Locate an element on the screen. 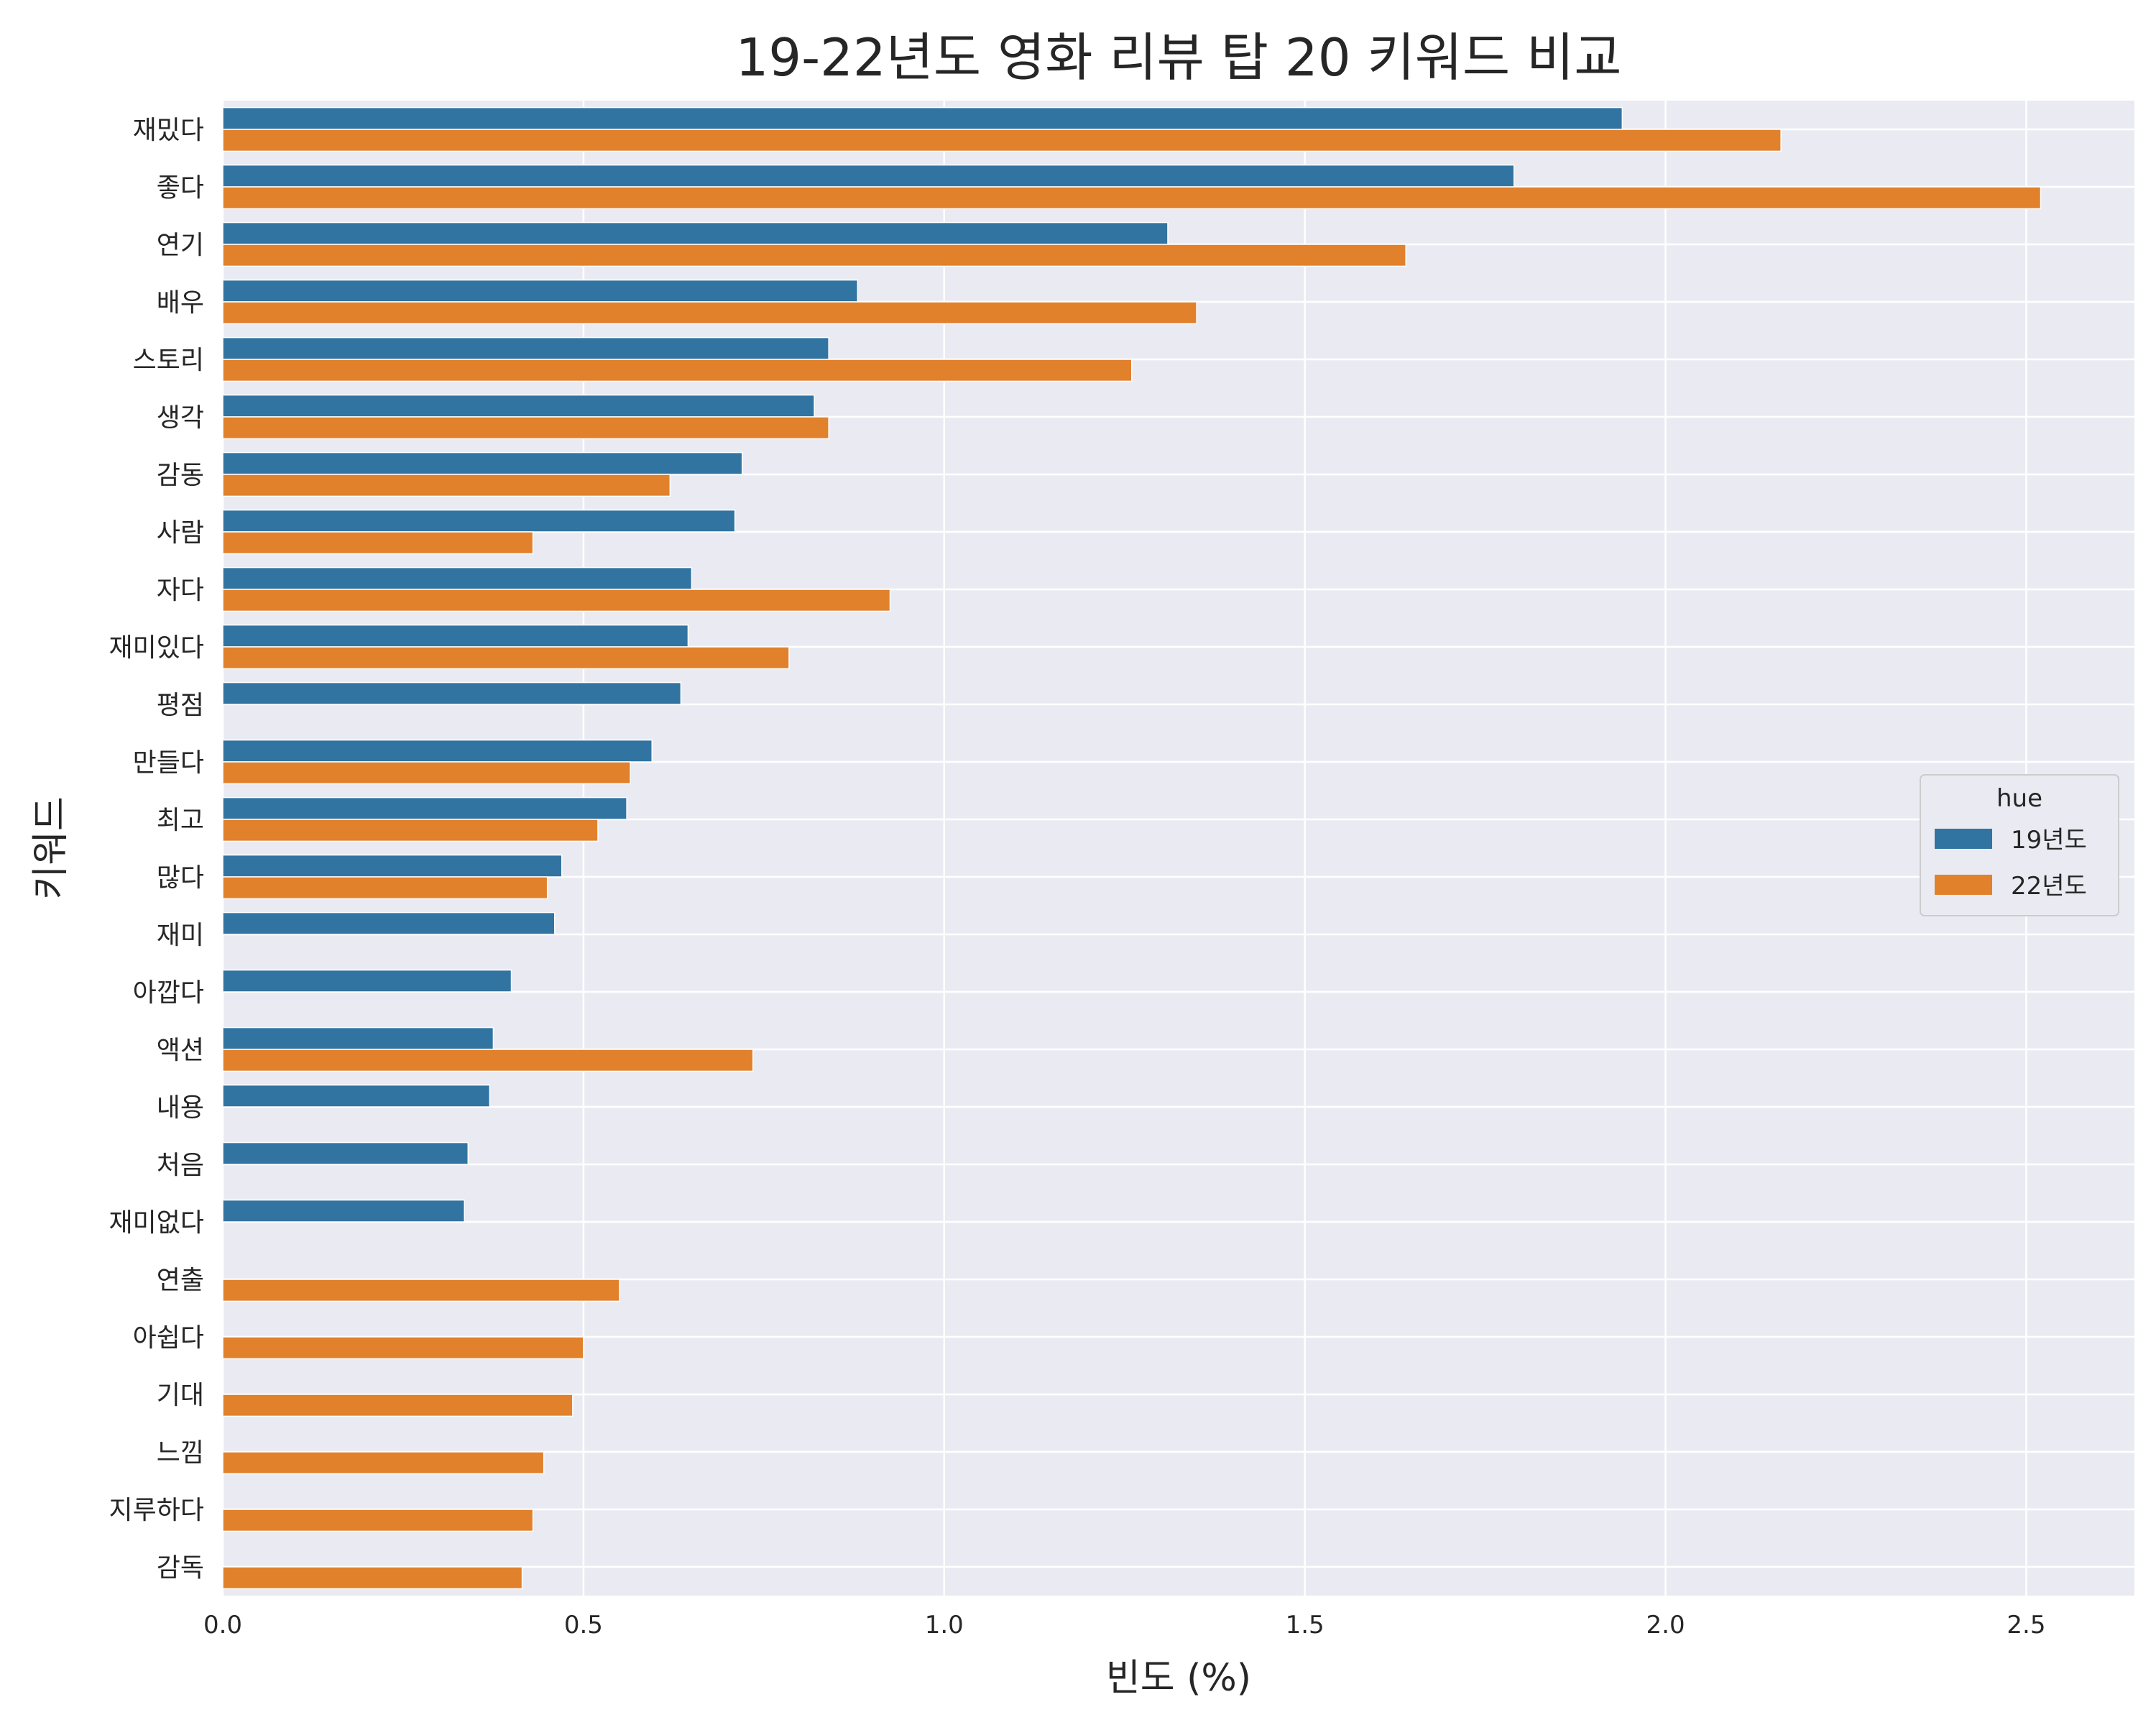 Image resolution: width=2156 pixels, height=1725 pixels. category-label: 만들다 is located at coordinates (168, 763).